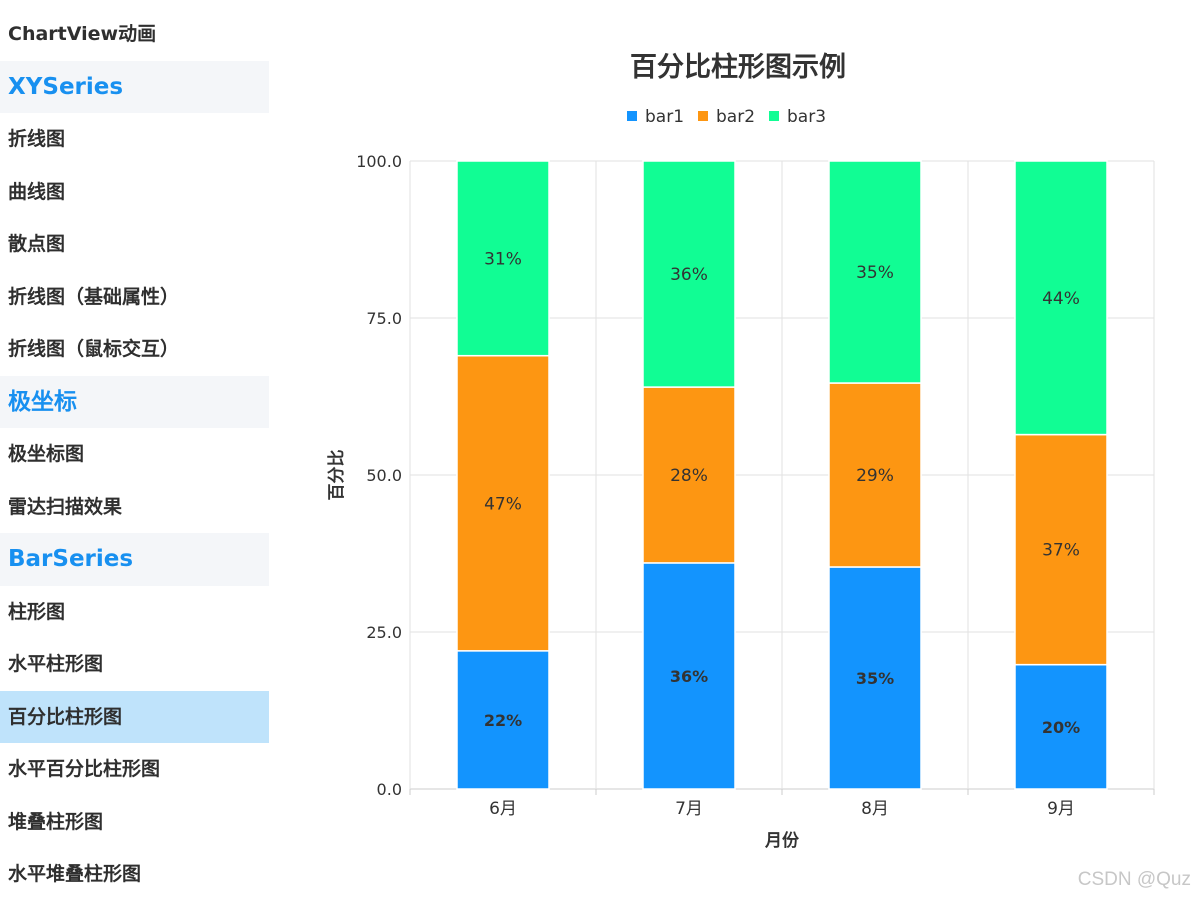 The width and height of the screenshot is (1197, 901). Describe the element at coordinates (384, 632) in the screenshot. I see `y-tick-label: 25.0` at that location.